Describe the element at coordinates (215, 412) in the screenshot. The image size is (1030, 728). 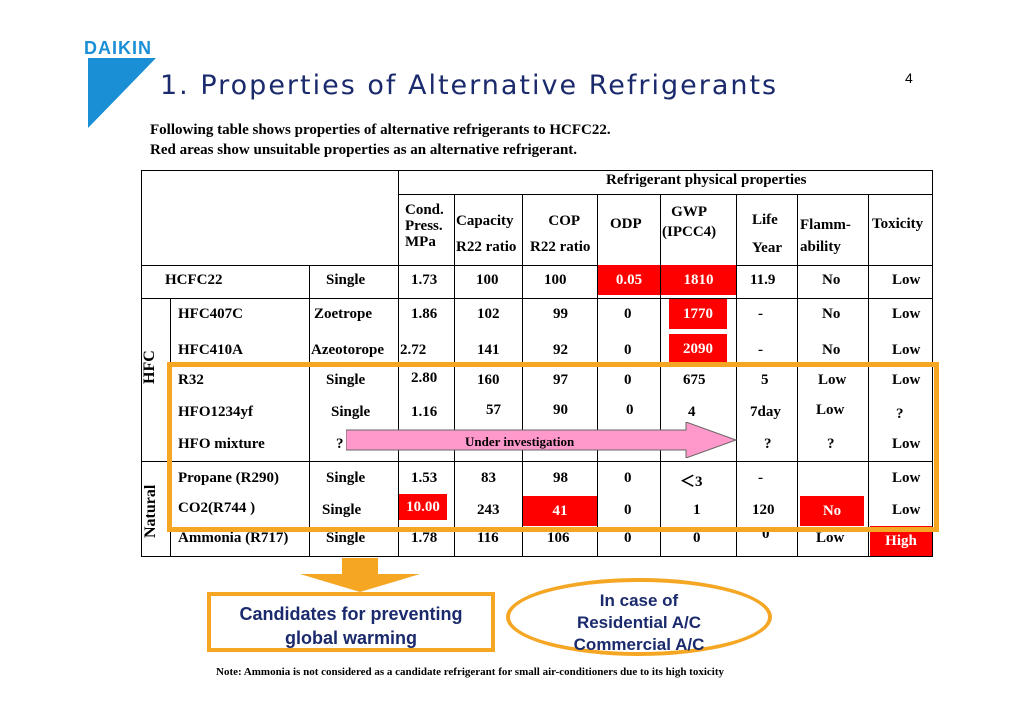
I see `row-name: HFO1234yf` at that location.